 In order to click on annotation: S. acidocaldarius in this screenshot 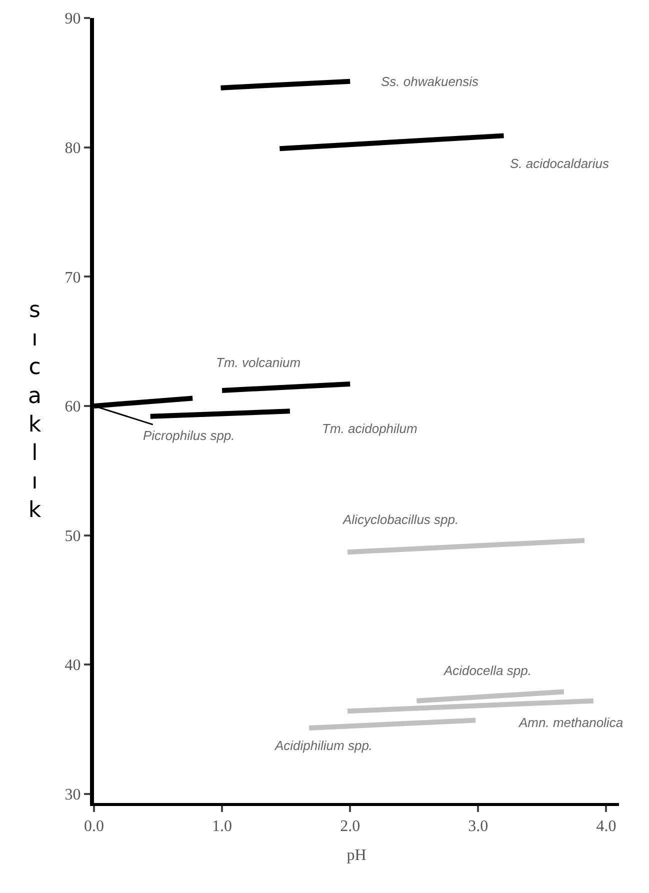, I will do `click(560, 163)`.